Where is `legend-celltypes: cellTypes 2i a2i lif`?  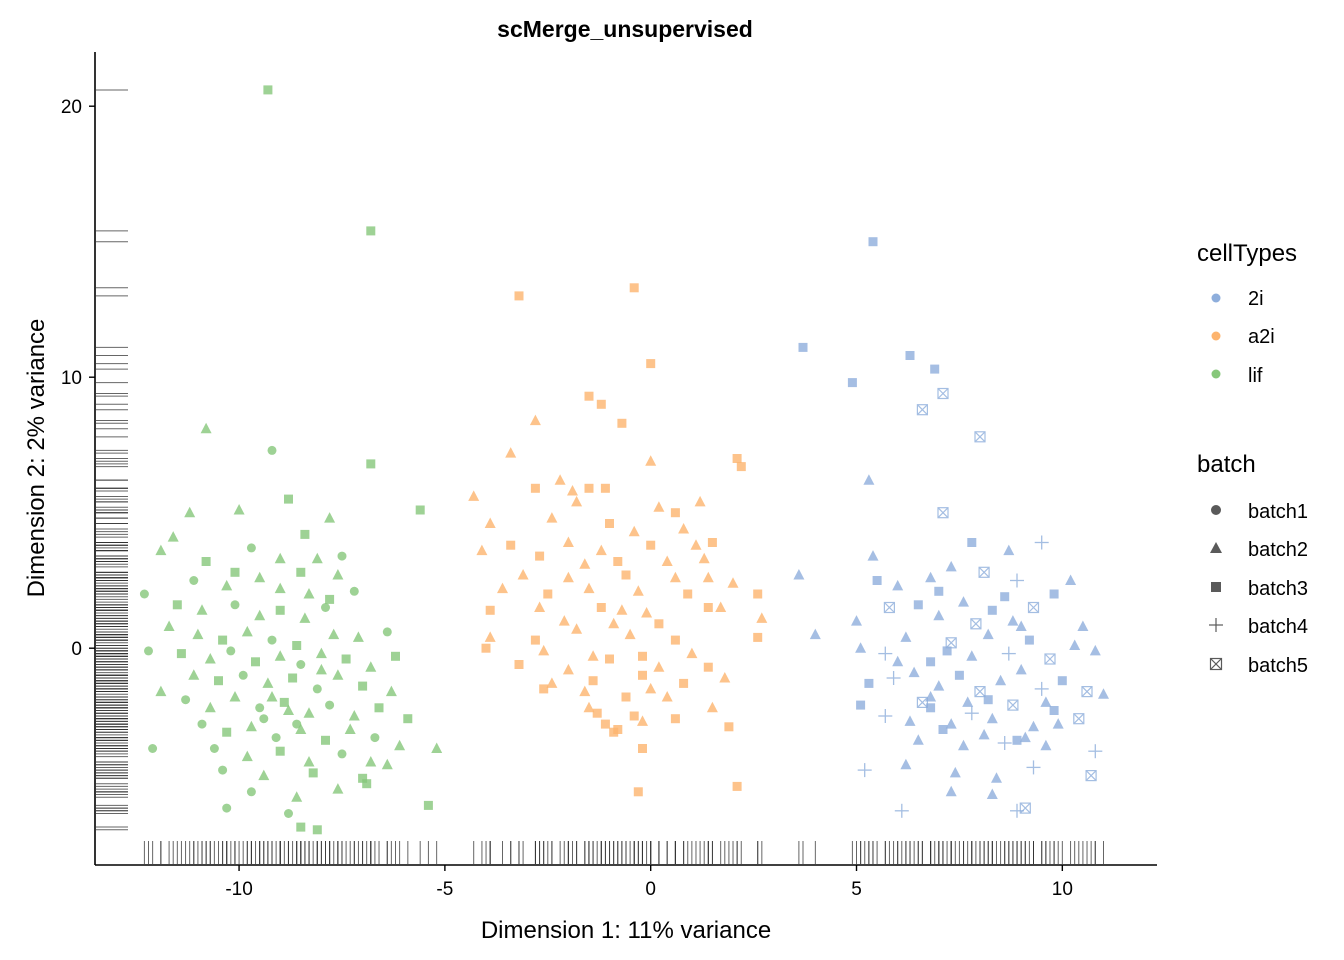 legend-celltypes: cellTypes 2i a2i lif is located at coordinates (1247, 313).